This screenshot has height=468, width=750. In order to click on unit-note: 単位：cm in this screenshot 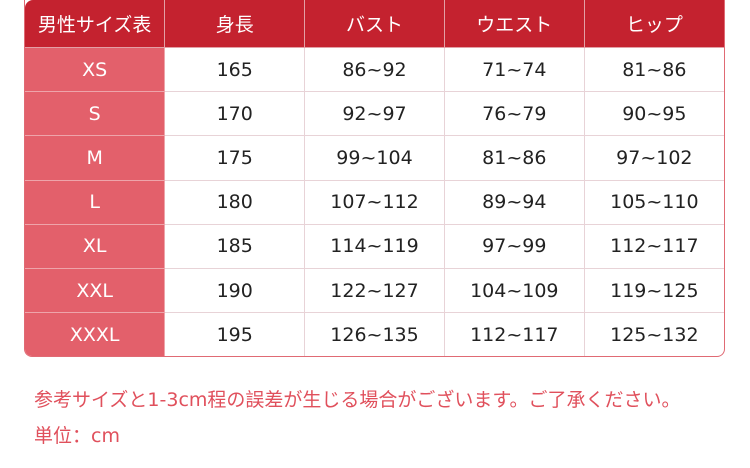, I will do `click(77, 436)`.